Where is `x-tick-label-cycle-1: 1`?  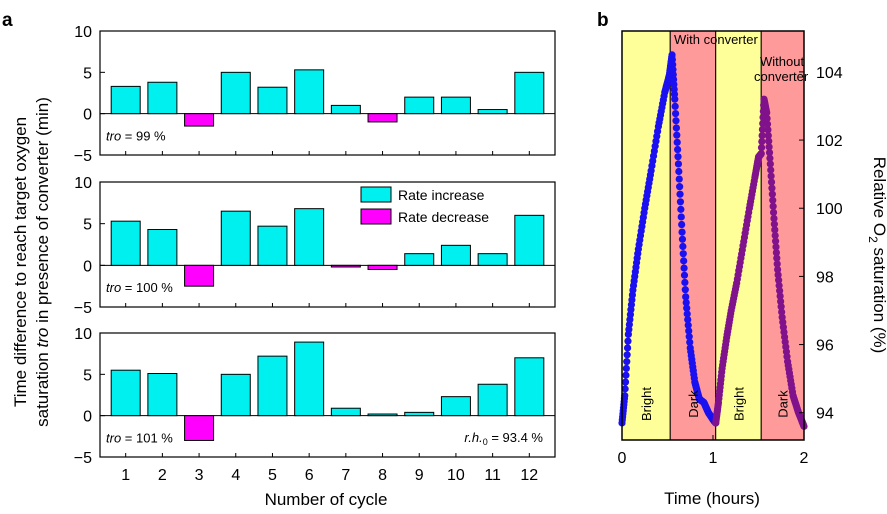 x-tick-label-cycle-1: 1 is located at coordinates (125, 475).